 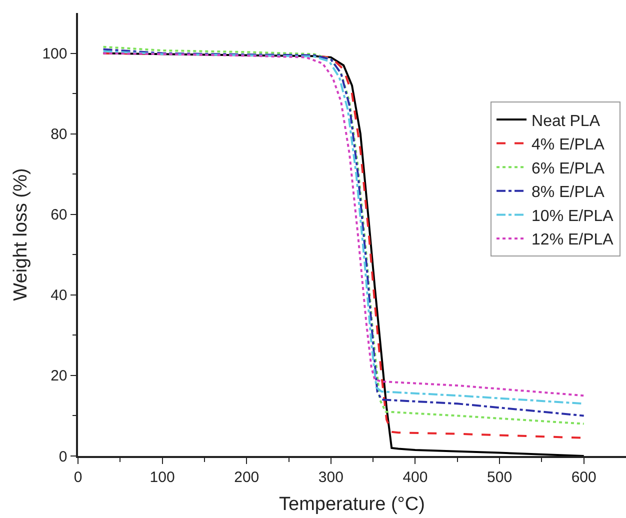 What do you see at coordinates (247, 477) in the screenshot?
I see `x-tick-label: 200` at bounding box center [247, 477].